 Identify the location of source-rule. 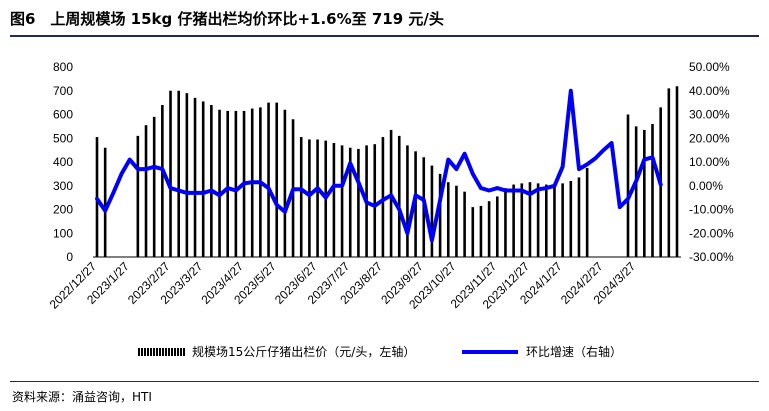
(384, 381).